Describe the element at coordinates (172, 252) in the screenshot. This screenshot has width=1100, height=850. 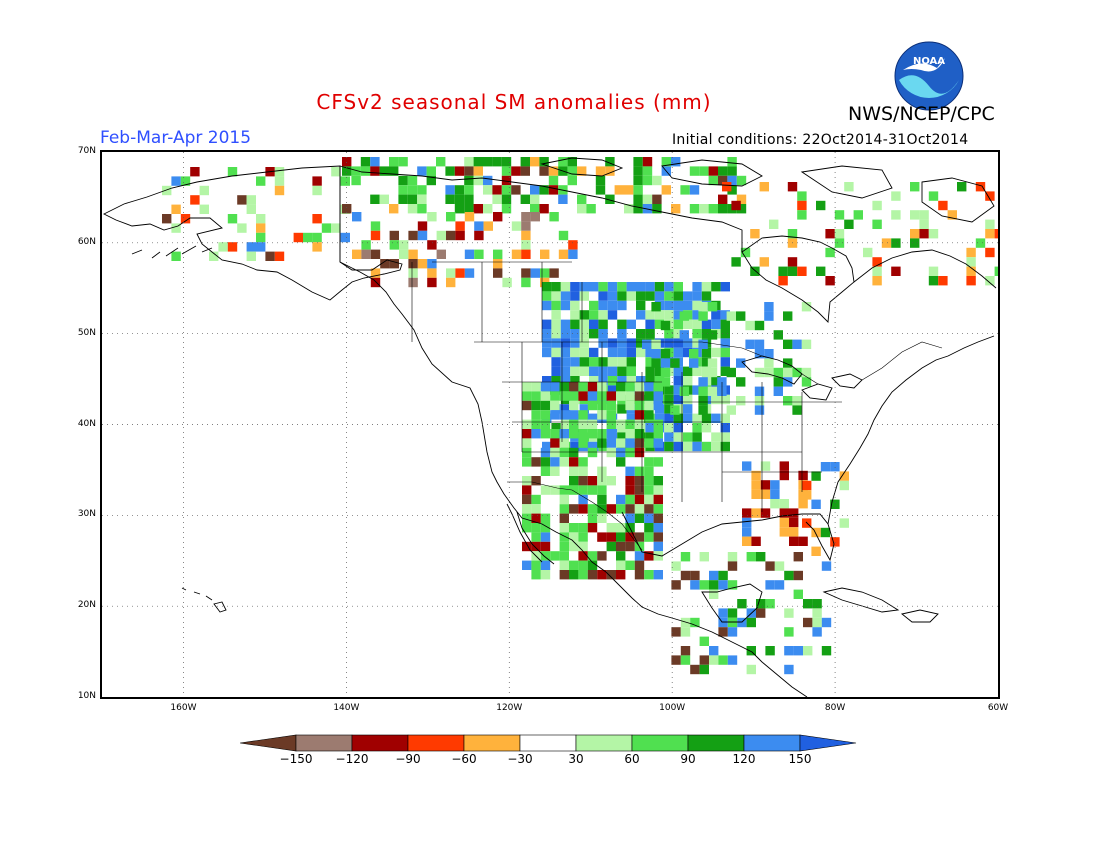
I see `coastline-aleutians` at that location.